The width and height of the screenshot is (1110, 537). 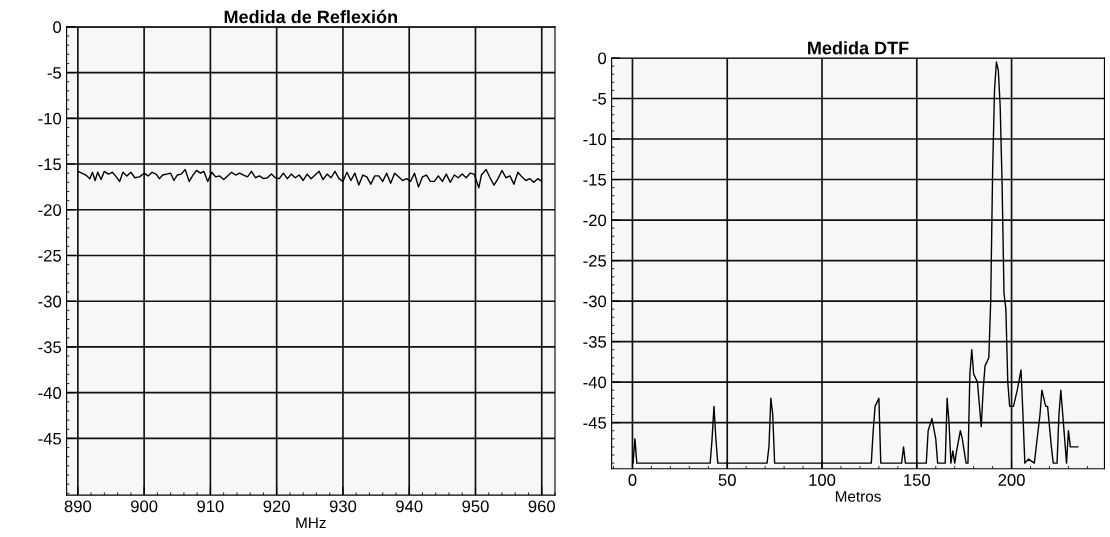 I want to click on x-tick-label: 0, so click(x=632, y=480).